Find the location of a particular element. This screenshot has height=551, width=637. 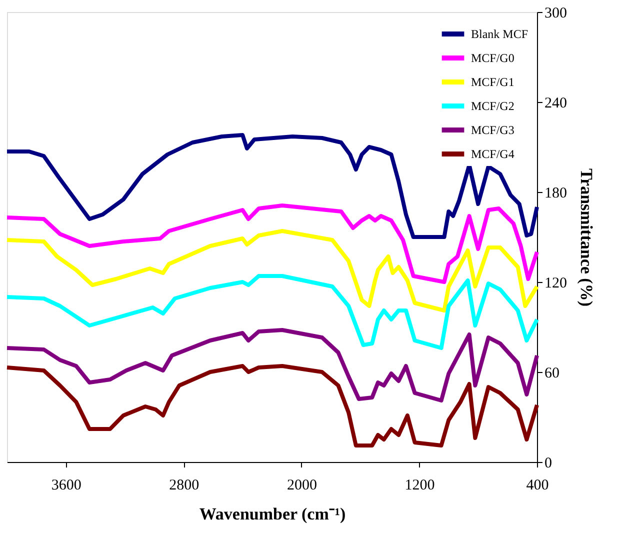

y-tick-label: 60 is located at coordinates (552, 374).